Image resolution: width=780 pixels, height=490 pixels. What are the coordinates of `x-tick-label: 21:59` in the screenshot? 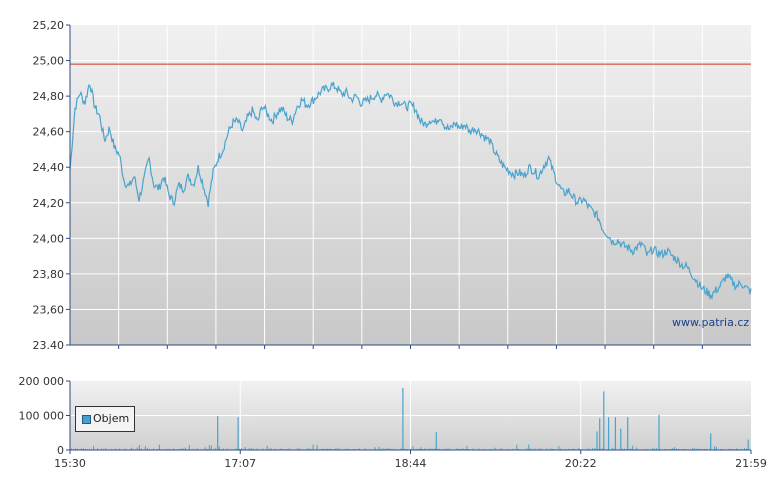 It's located at (751, 463).